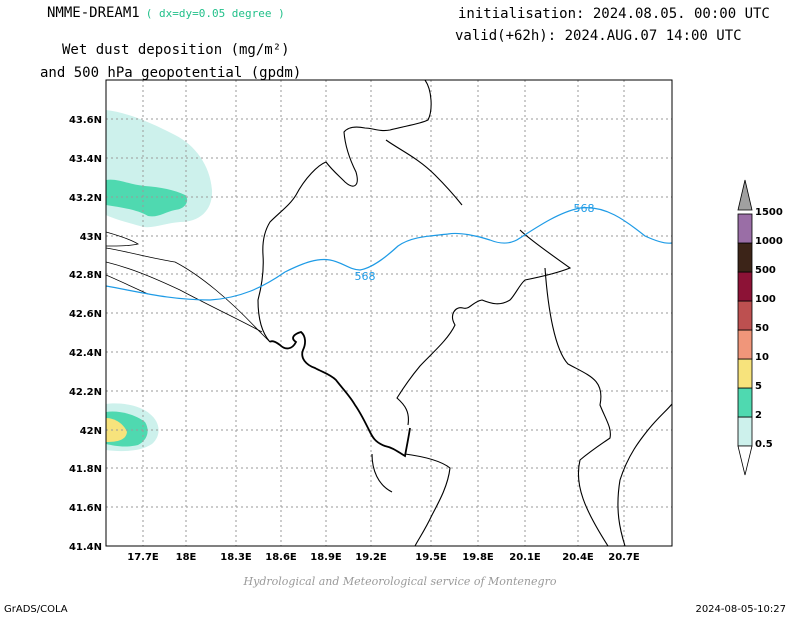  I want to click on model-name: NMME-DREAM1 ( dx=dy=0.05 degree ), so click(166, 13).